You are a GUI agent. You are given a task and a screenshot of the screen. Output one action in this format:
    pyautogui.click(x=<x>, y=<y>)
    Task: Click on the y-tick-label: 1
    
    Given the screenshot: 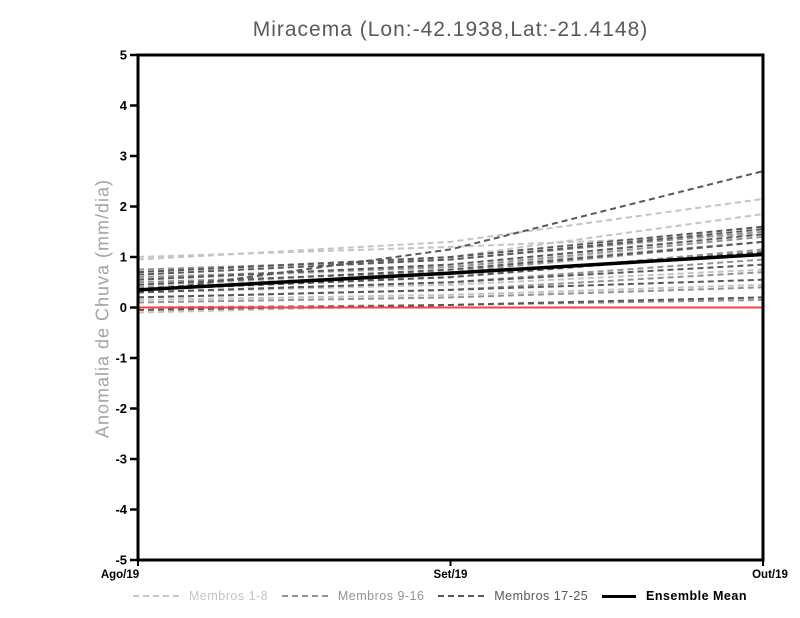 What is the action you would take?
    pyautogui.click(x=123, y=257)
    